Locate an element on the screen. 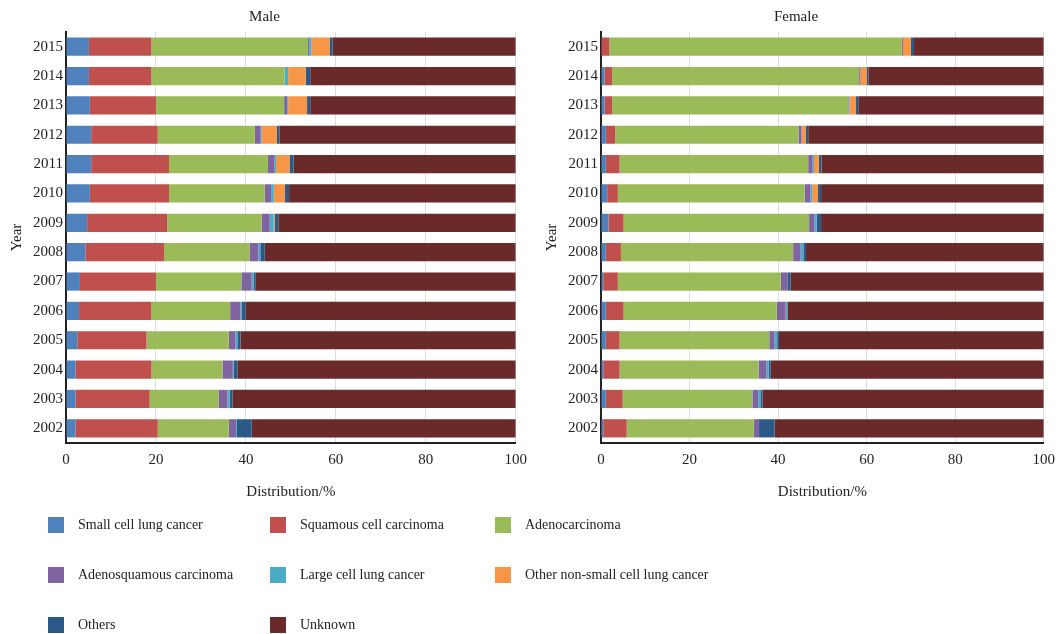 Image resolution: width=1063 pixels, height=634 pixels. chart-title: Female is located at coordinates (796, 15).